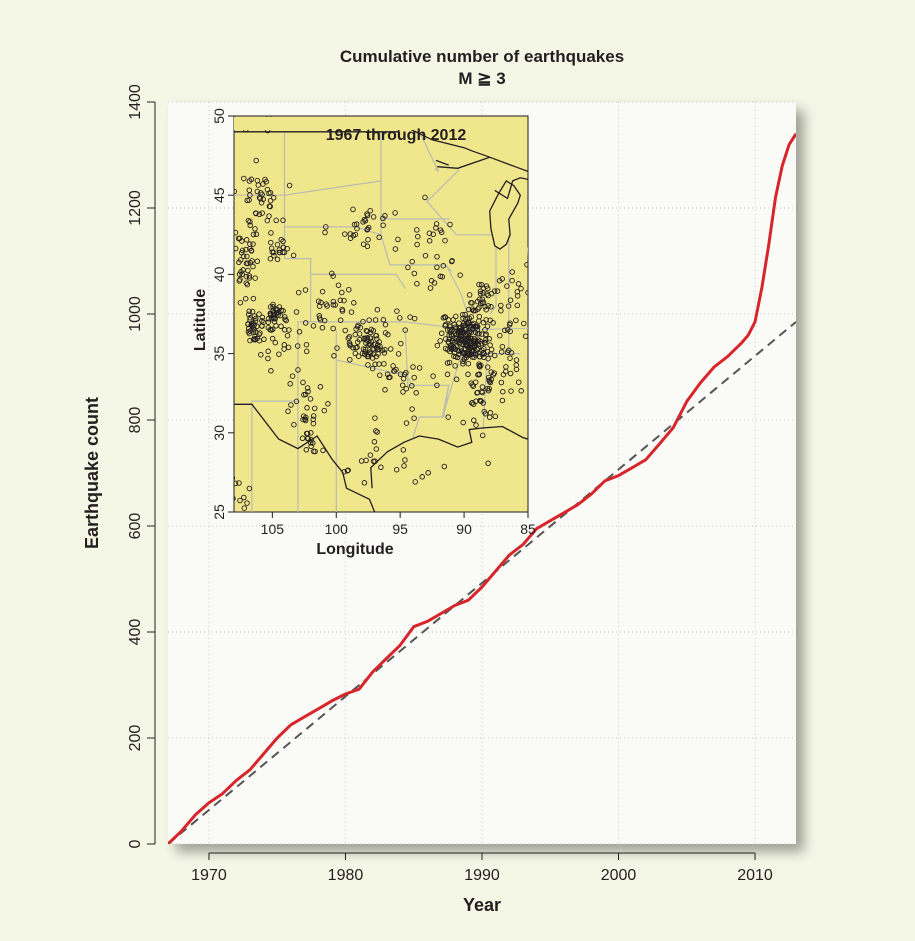  Describe the element at coordinates (499, 329) in the screenshot. I see `state-border` at that location.